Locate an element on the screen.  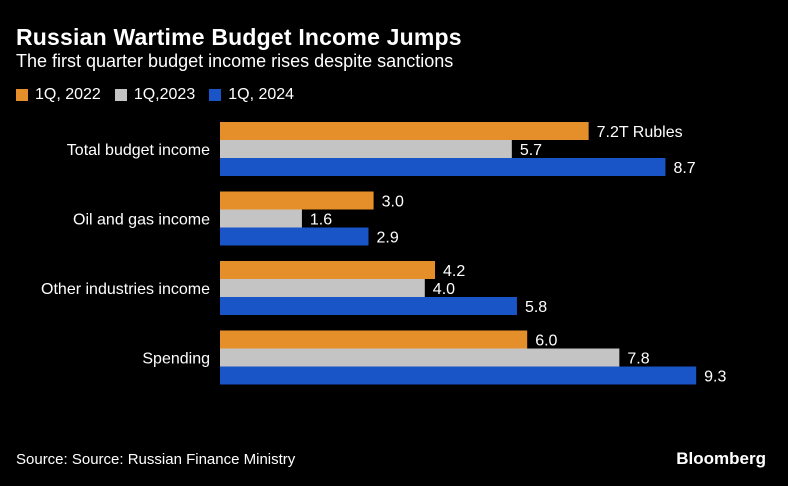
bar-other-industries-income-1q-2023 is located at coordinates (322, 288).